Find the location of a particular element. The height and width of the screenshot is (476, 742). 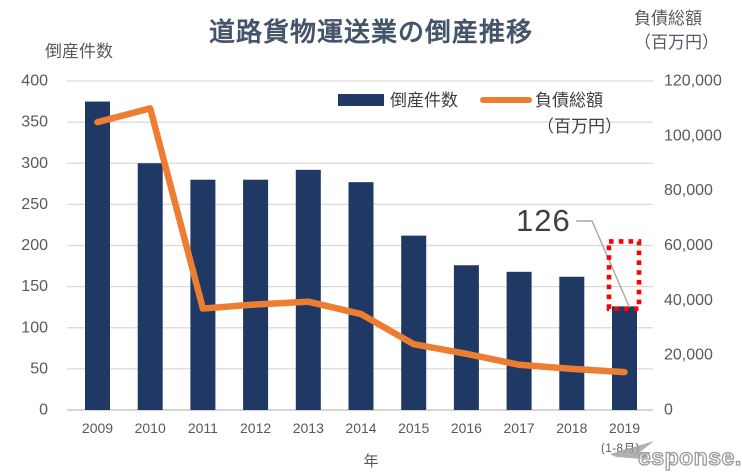

right-axis-title: 負債総額 （百万円） is located at coordinates (686, 31).